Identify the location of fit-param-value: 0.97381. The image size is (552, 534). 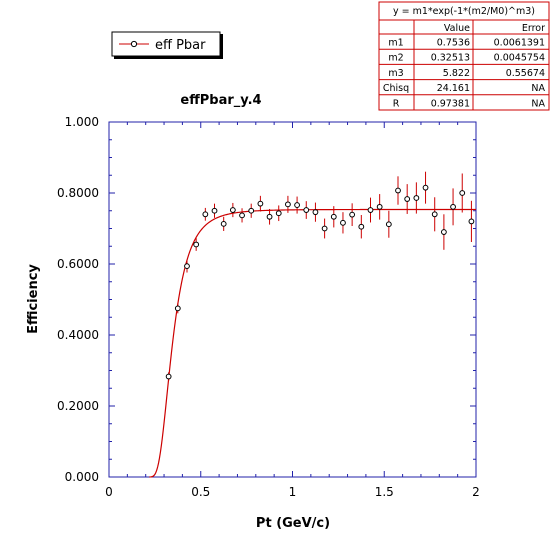
(450, 103).